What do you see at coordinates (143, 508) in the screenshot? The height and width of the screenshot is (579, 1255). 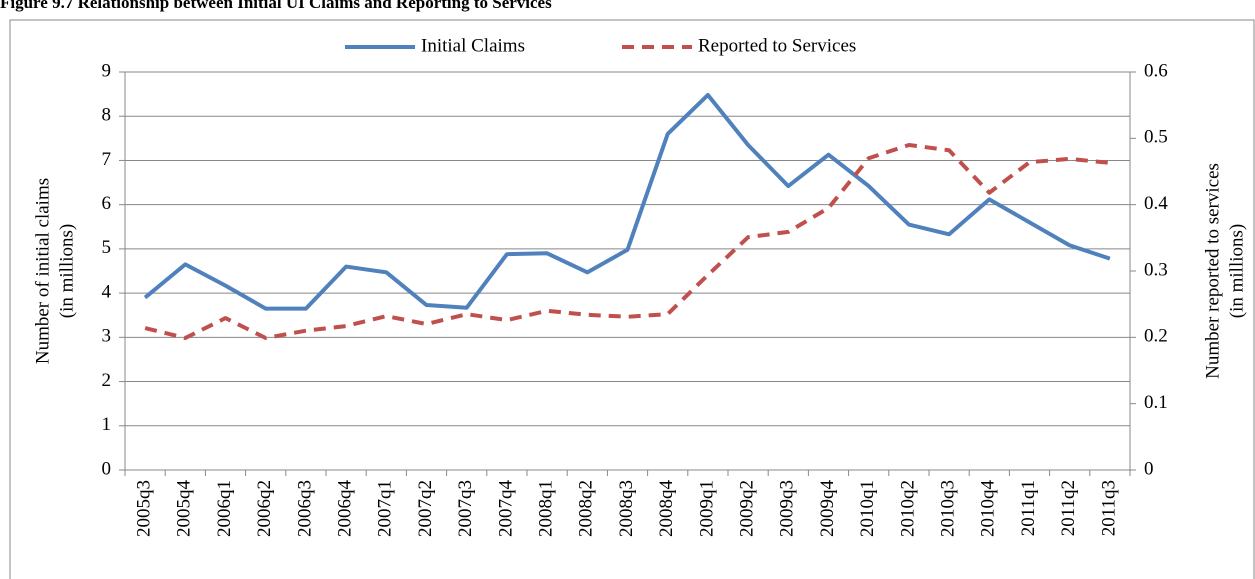 I see `x-tick-label: 2005q3` at bounding box center [143, 508].